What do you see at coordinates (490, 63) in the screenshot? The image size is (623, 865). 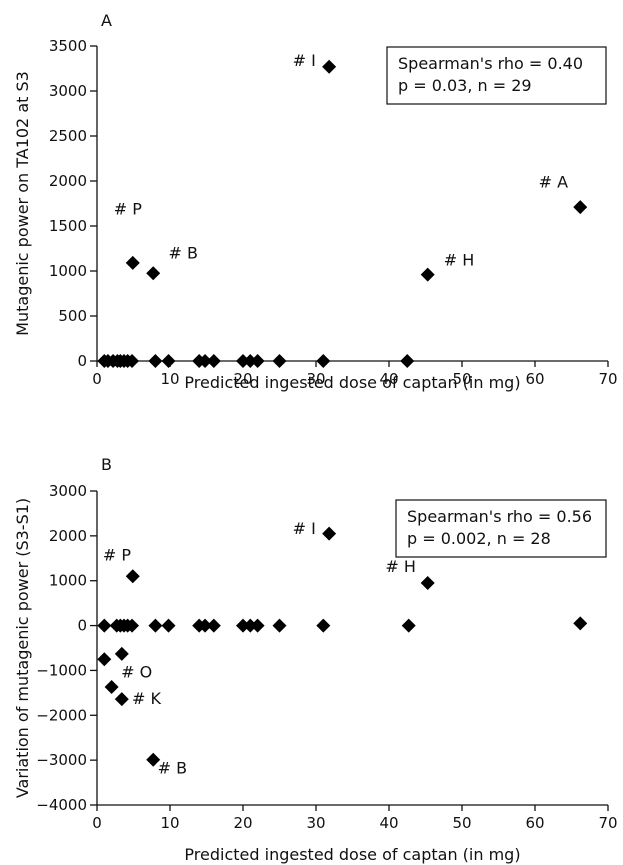 I see `stats-line: Spearman's rho = 0.40` at bounding box center [490, 63].